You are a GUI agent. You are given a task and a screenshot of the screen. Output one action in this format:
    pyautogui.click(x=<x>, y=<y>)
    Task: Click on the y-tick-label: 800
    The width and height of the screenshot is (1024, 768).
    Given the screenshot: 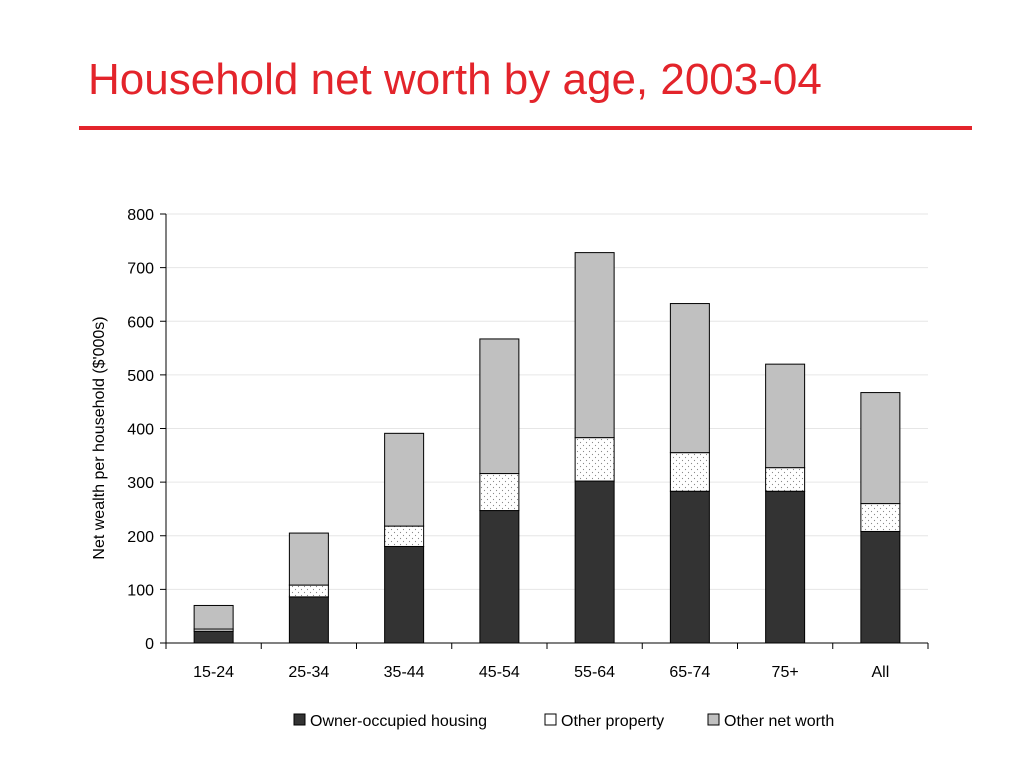 What is the action you would take?
    pyautogui.click(x=140, y=215)
    